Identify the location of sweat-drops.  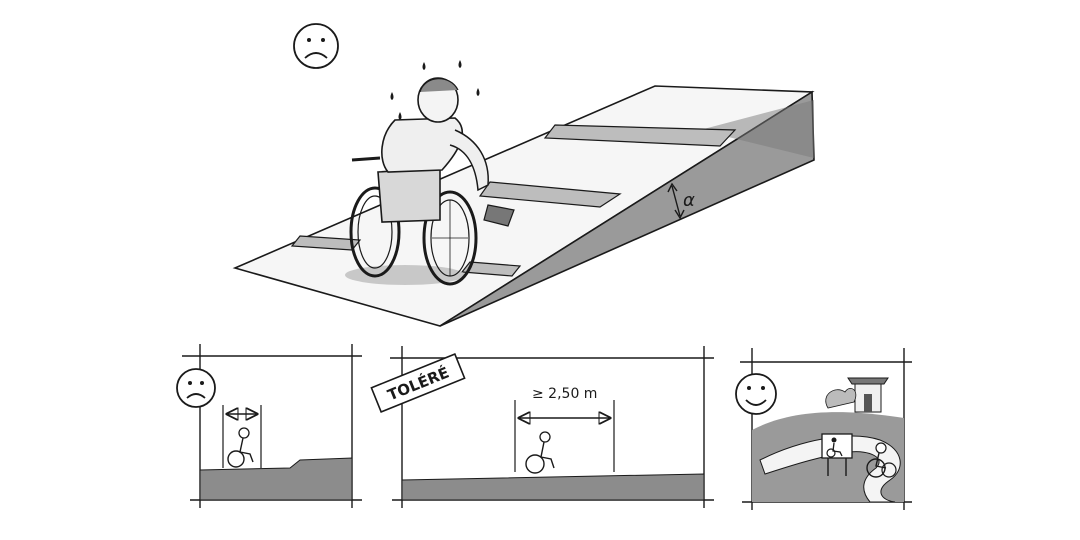
(435, 90).